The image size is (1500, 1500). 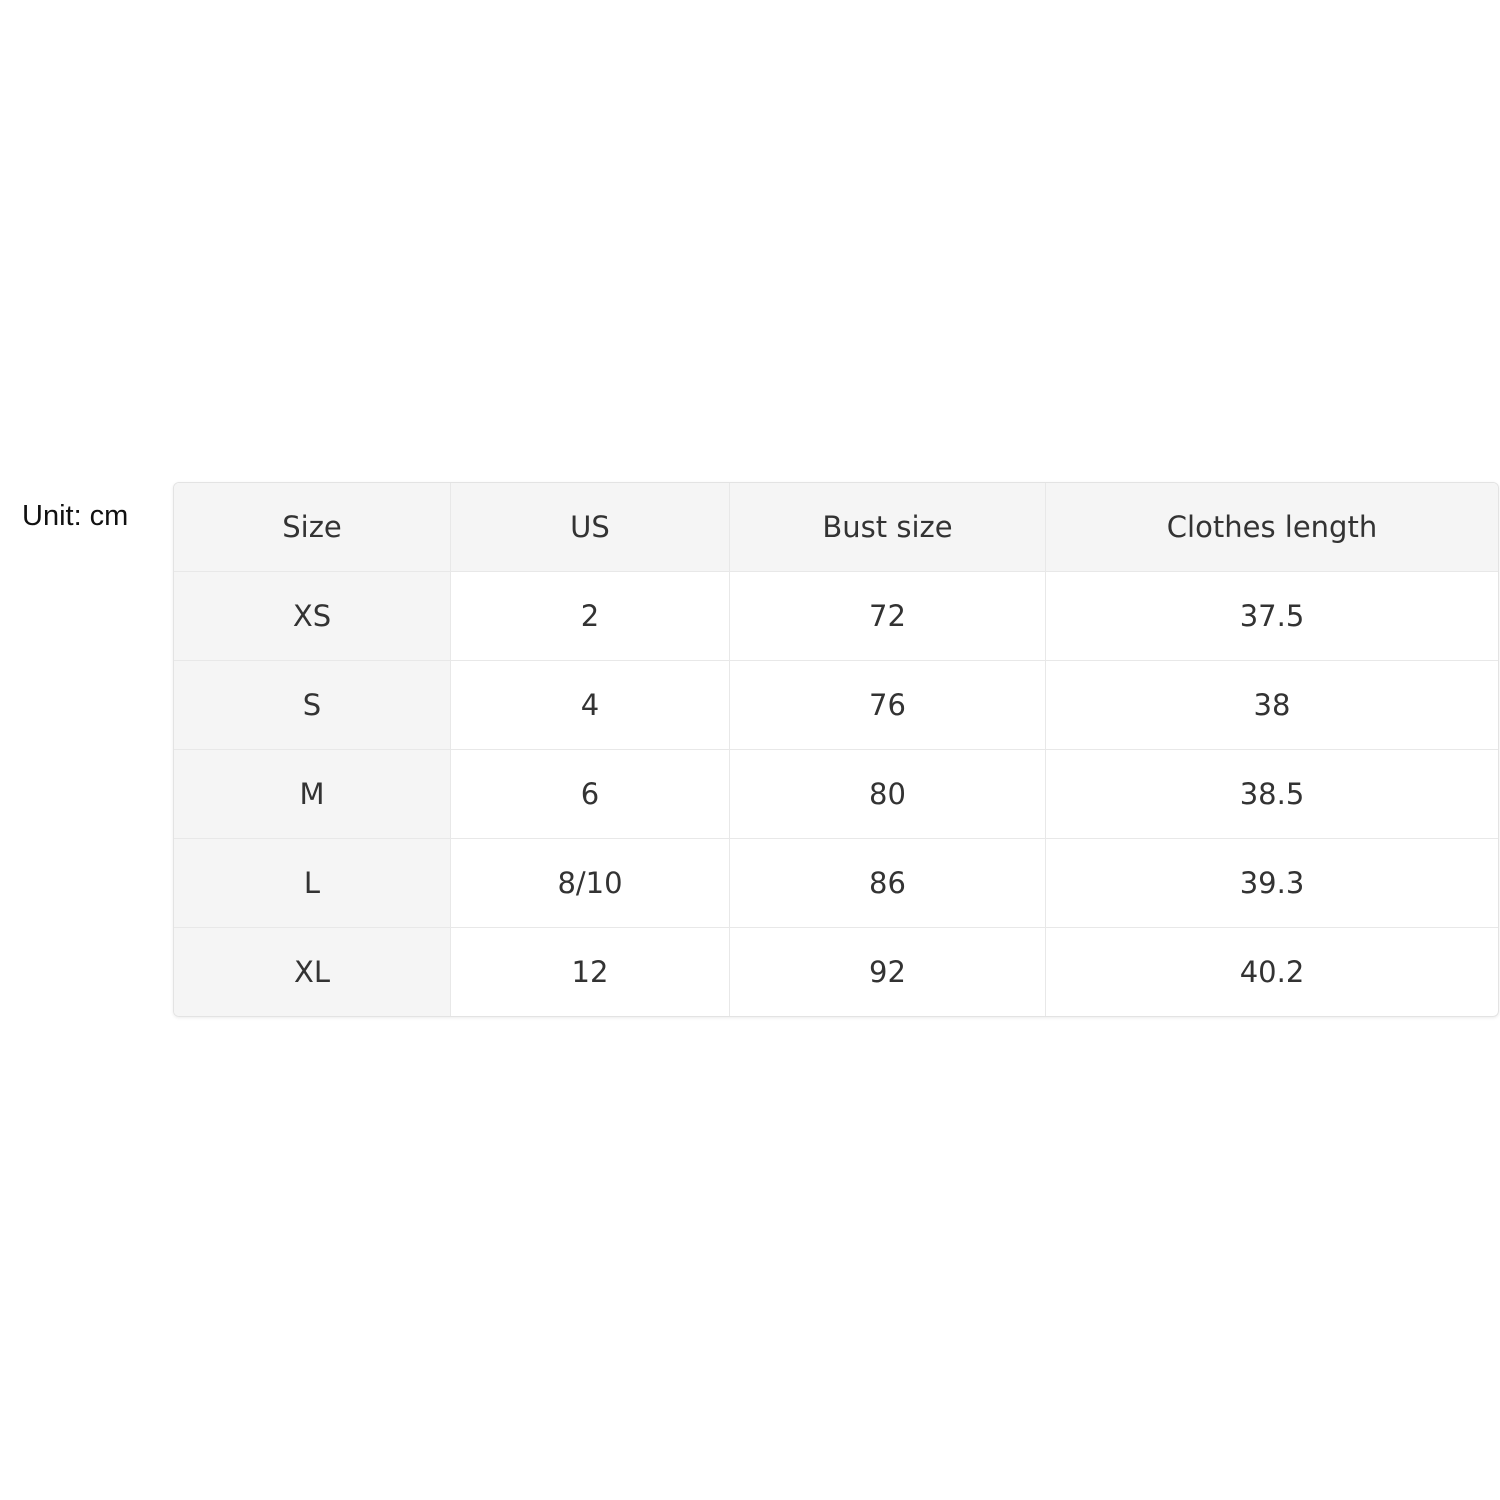 I want to click on table-row: L 8/10 86 39.3, so click(x=836, y=883).